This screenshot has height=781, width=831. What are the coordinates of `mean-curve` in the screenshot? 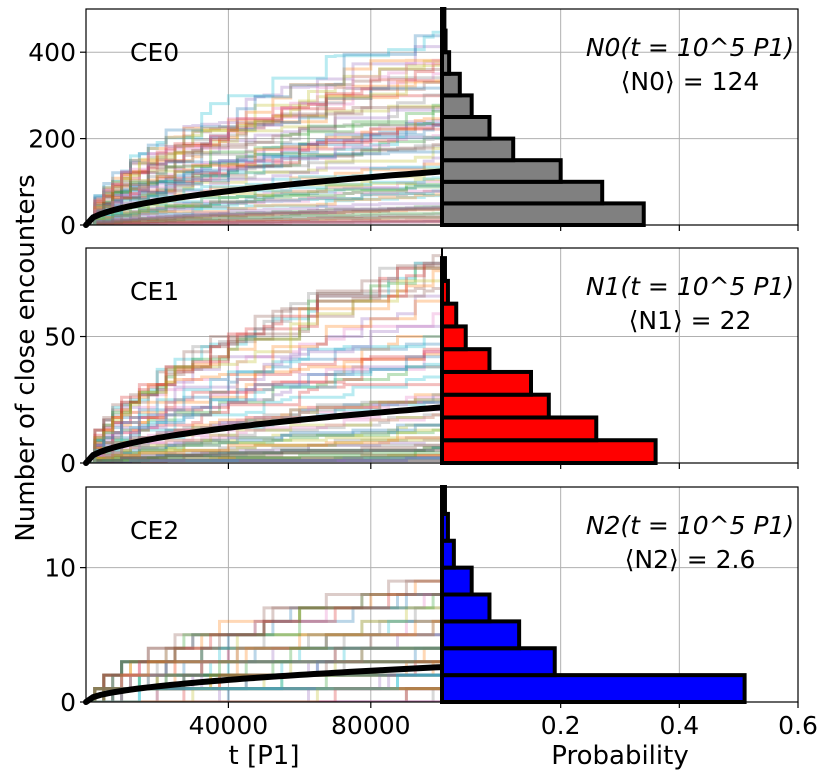 It's located at (264, 198).